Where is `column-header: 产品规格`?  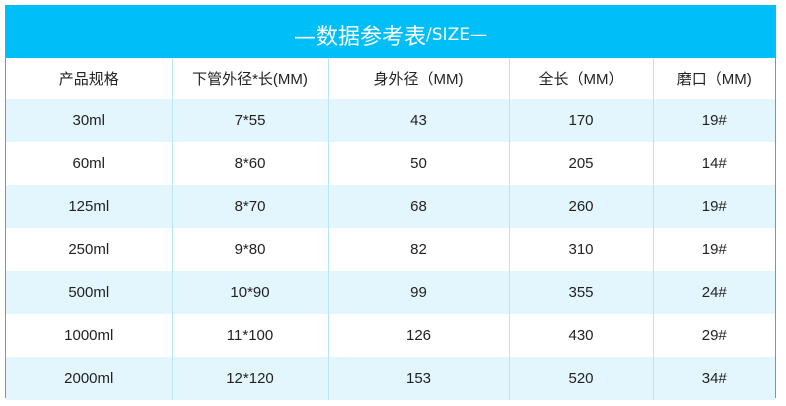 column-header: 产品规格 is located at coordinates (89, 78).